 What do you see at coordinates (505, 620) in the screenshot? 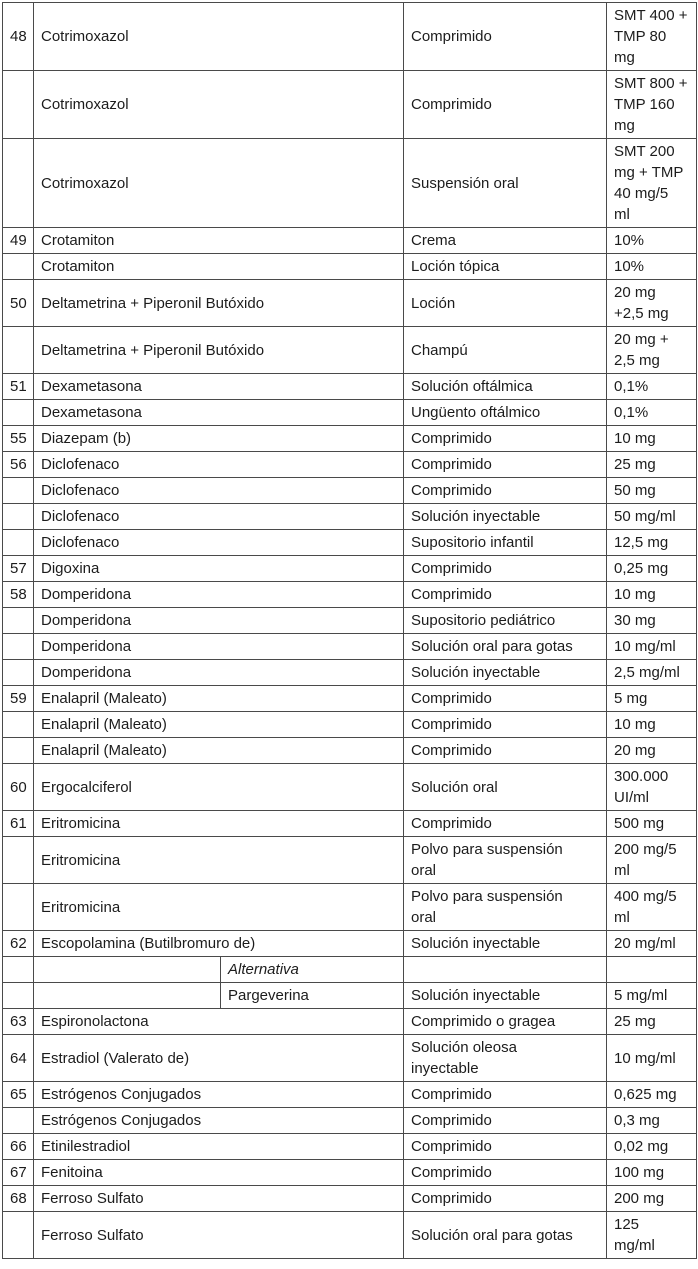
I see `form-cell: Supositorio pediátrico` at bounding box center [505, 620].